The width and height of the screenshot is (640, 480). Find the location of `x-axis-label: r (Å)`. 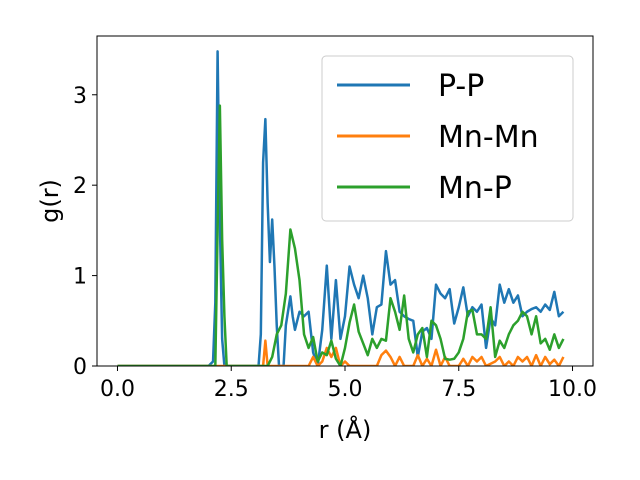

x-axis-label: r (Å) is located at coordinates (345, 429).